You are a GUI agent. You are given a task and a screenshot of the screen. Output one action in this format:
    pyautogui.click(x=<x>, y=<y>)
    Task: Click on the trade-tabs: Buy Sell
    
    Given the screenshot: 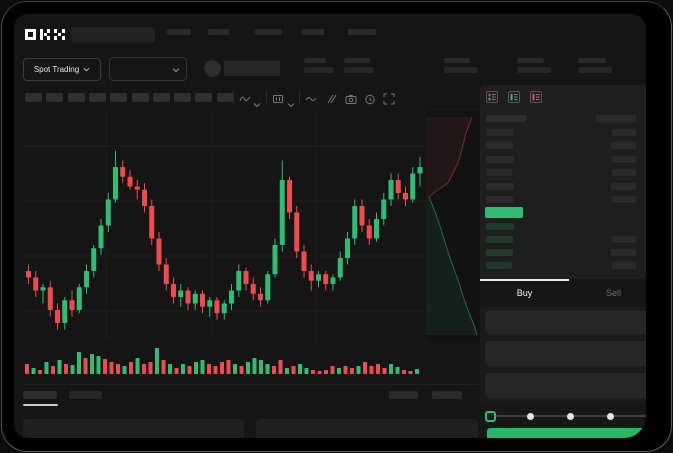 What is the action you would take?
    pyautogui.click(x=563, y=293)
    